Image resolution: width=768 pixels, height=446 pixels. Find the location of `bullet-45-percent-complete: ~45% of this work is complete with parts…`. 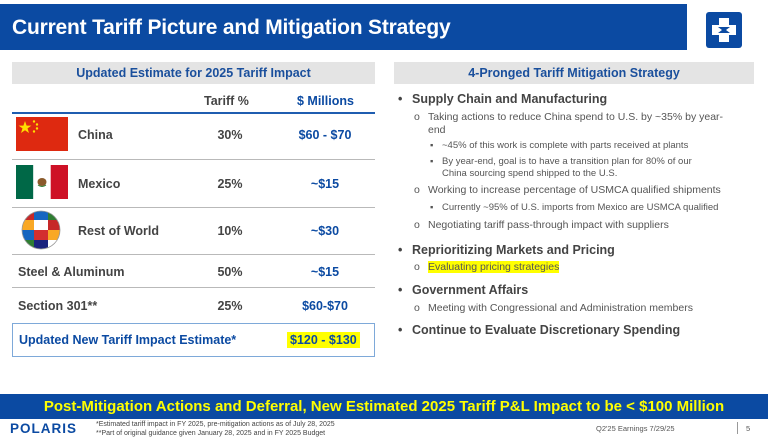

bullet-45-percent-complete: ~45% of this work is complete with parts… is located at coordinates (565, 145).